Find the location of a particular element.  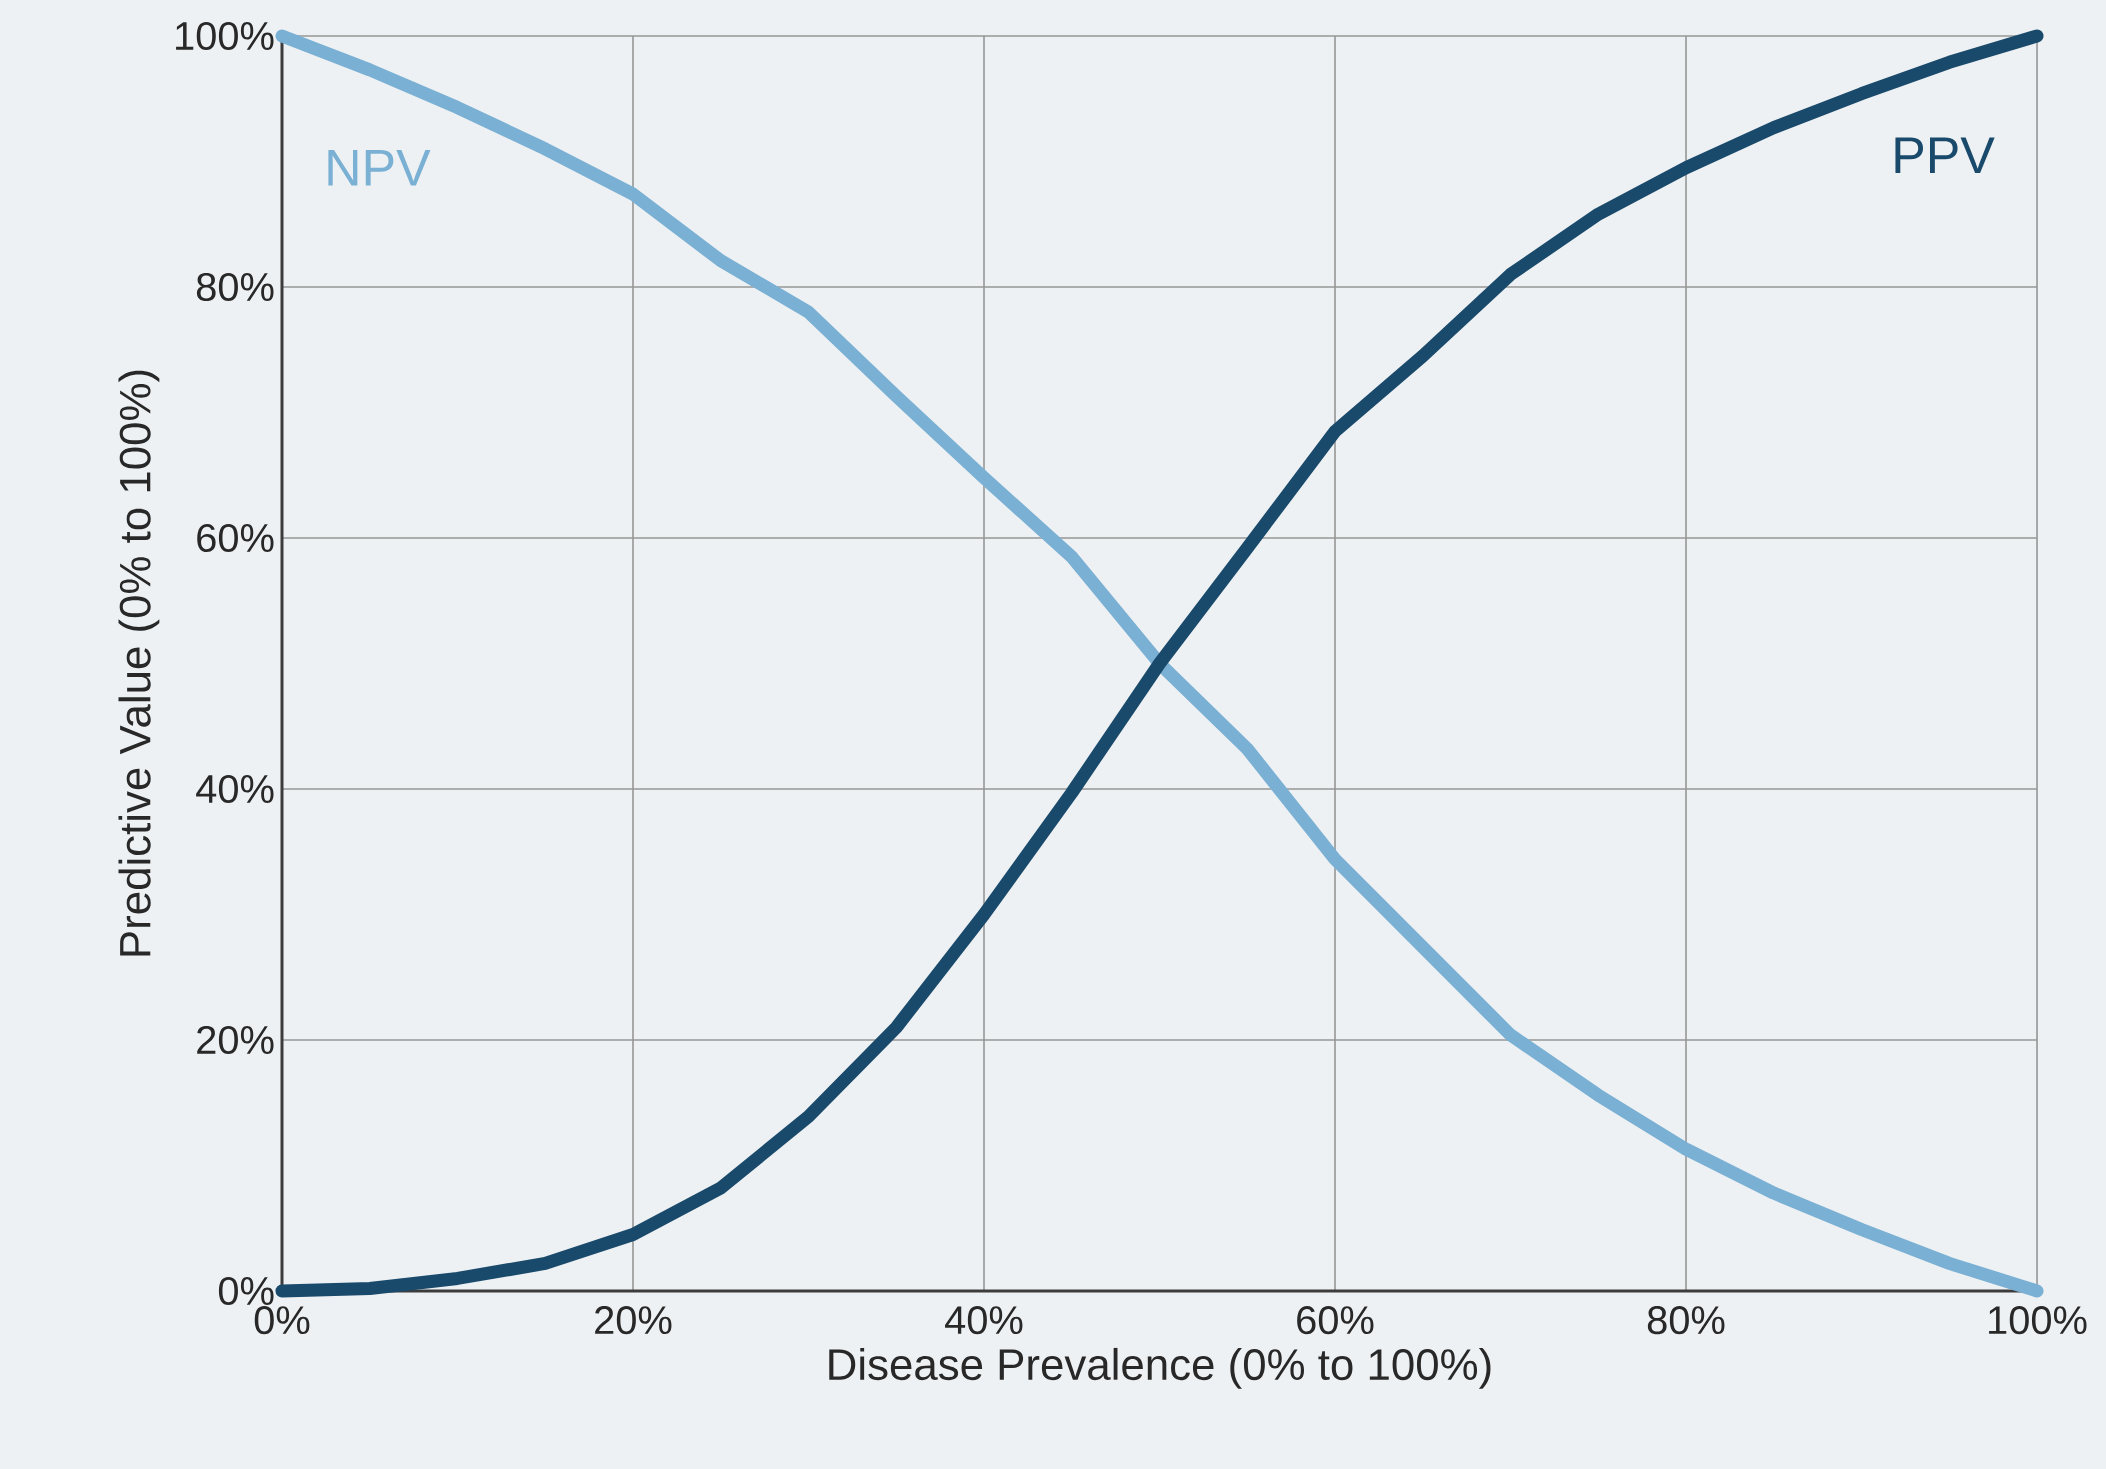

y-tick-label: 80% is located at coordinates (235, 287).